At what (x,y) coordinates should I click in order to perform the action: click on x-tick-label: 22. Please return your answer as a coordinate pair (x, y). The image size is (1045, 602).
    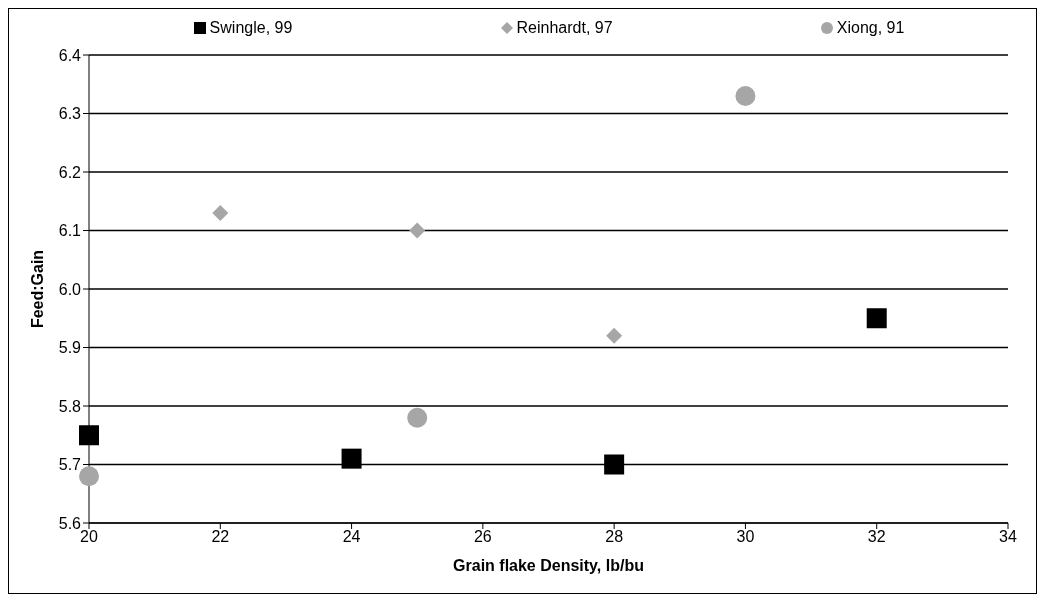
    Looking at the image, I should click on (220, 537).